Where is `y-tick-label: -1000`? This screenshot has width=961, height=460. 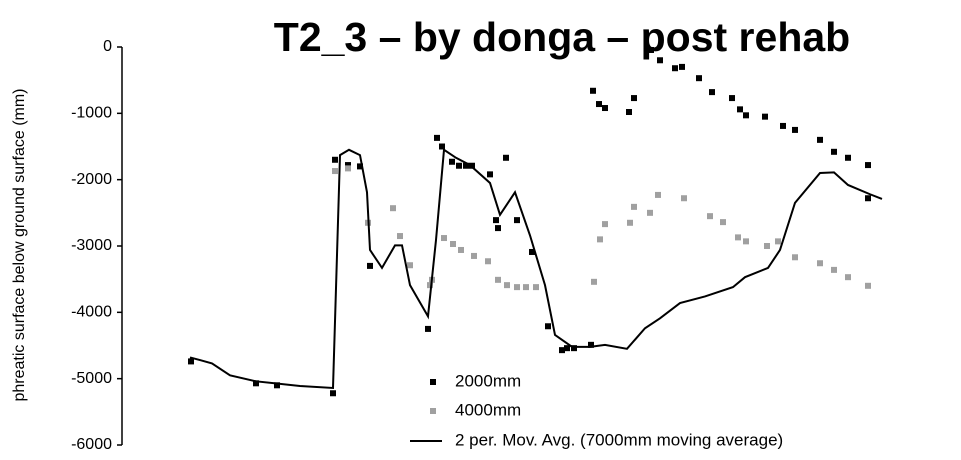
y-tick-label: -1000 is located at coordinates (91, 113).